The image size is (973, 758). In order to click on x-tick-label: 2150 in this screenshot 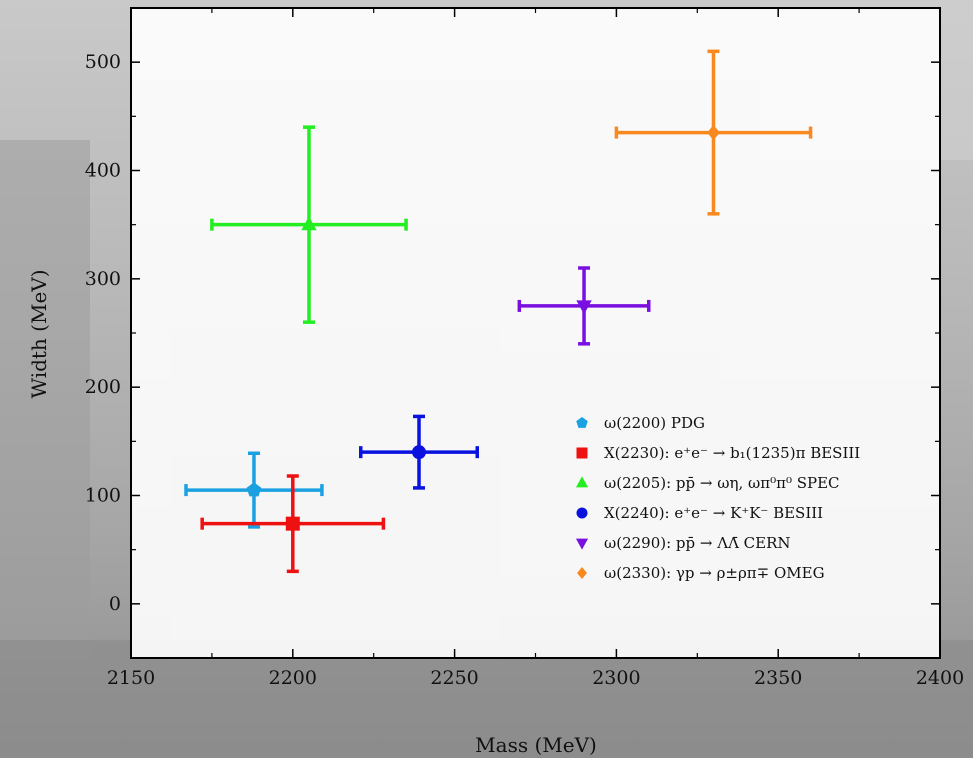, I will do `click(131, 678)`.